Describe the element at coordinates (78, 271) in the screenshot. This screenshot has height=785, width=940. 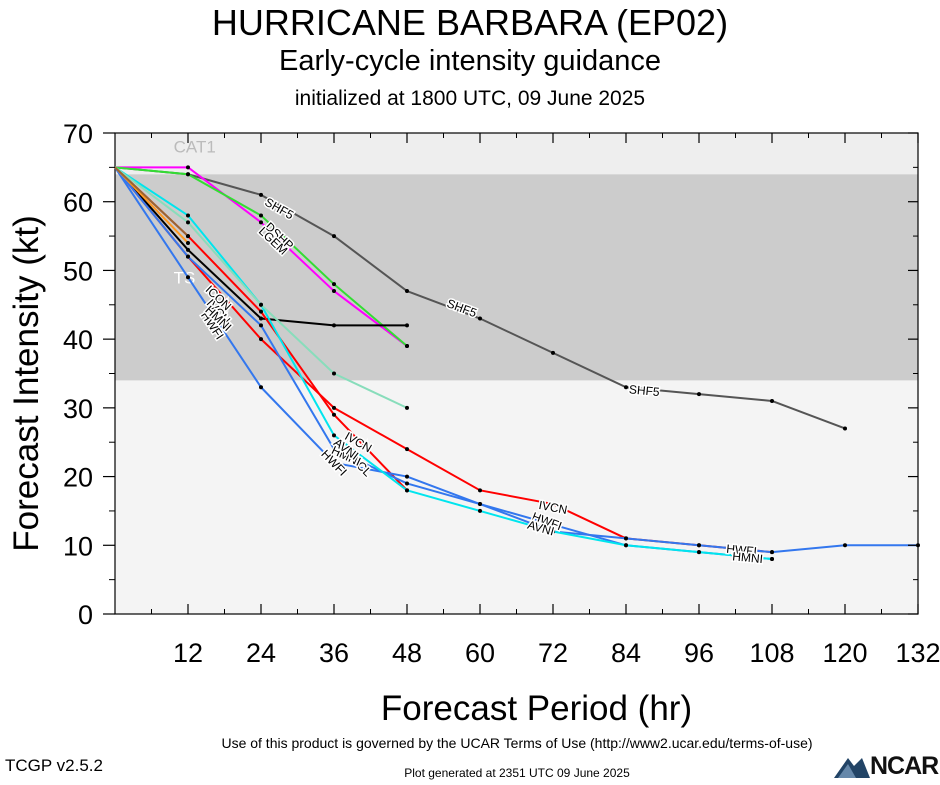
I see `y-tick-label: 50` at that location.